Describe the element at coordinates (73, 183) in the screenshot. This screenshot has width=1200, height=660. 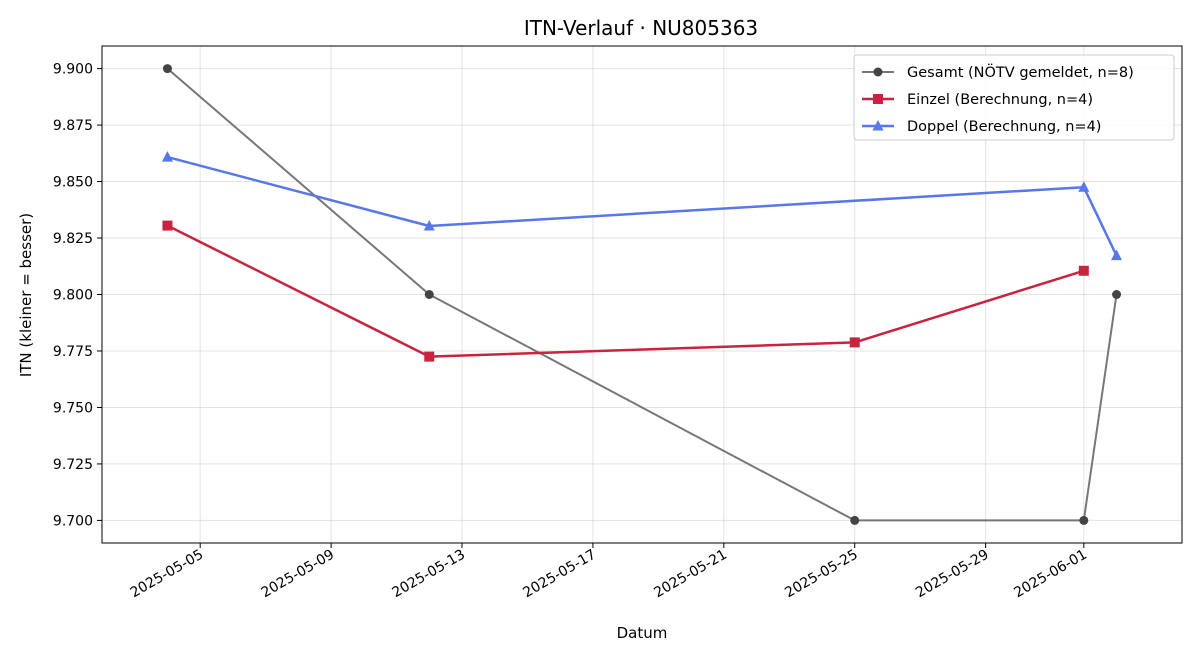
I see `y-tick-label: 9.850` at that location.